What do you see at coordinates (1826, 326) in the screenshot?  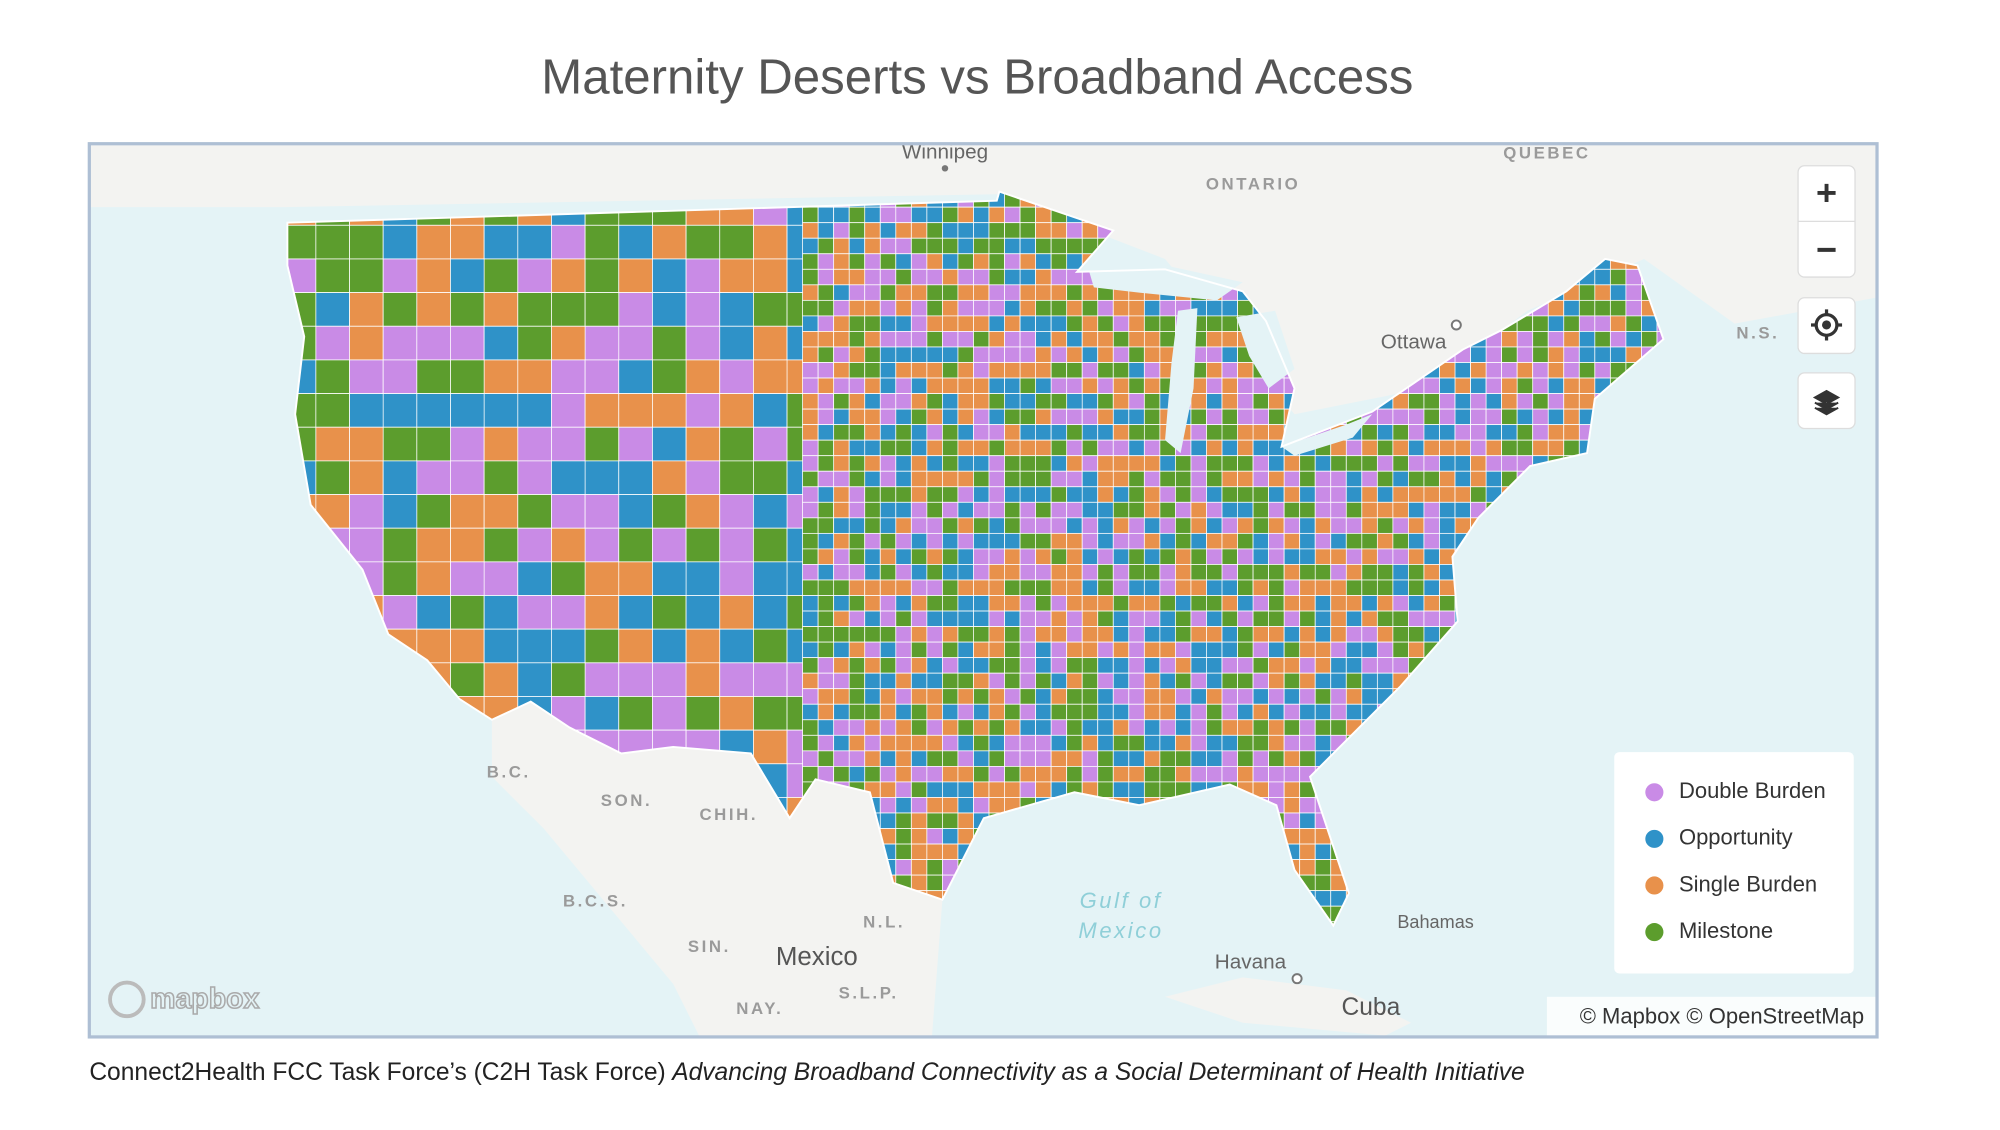 I see `locate-button` at bounding box center [1826, 326].